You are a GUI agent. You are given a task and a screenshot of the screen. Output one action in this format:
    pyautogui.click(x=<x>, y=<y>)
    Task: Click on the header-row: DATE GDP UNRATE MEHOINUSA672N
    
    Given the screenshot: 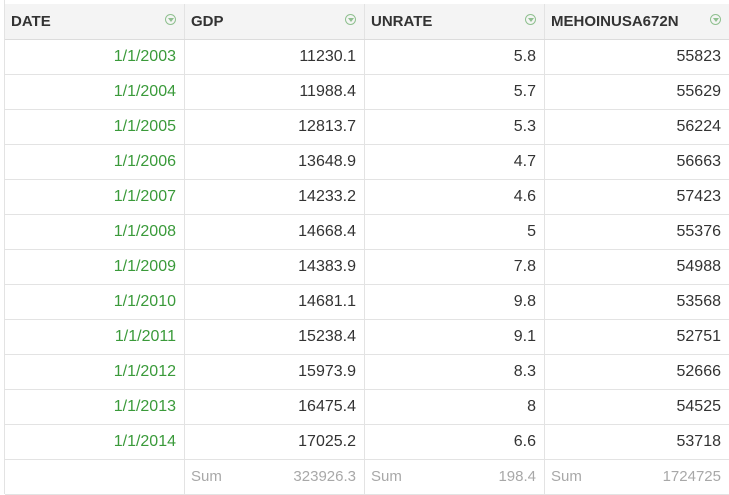 What is the action you would take?
    pyautogui.click(x=367, y=22)
    